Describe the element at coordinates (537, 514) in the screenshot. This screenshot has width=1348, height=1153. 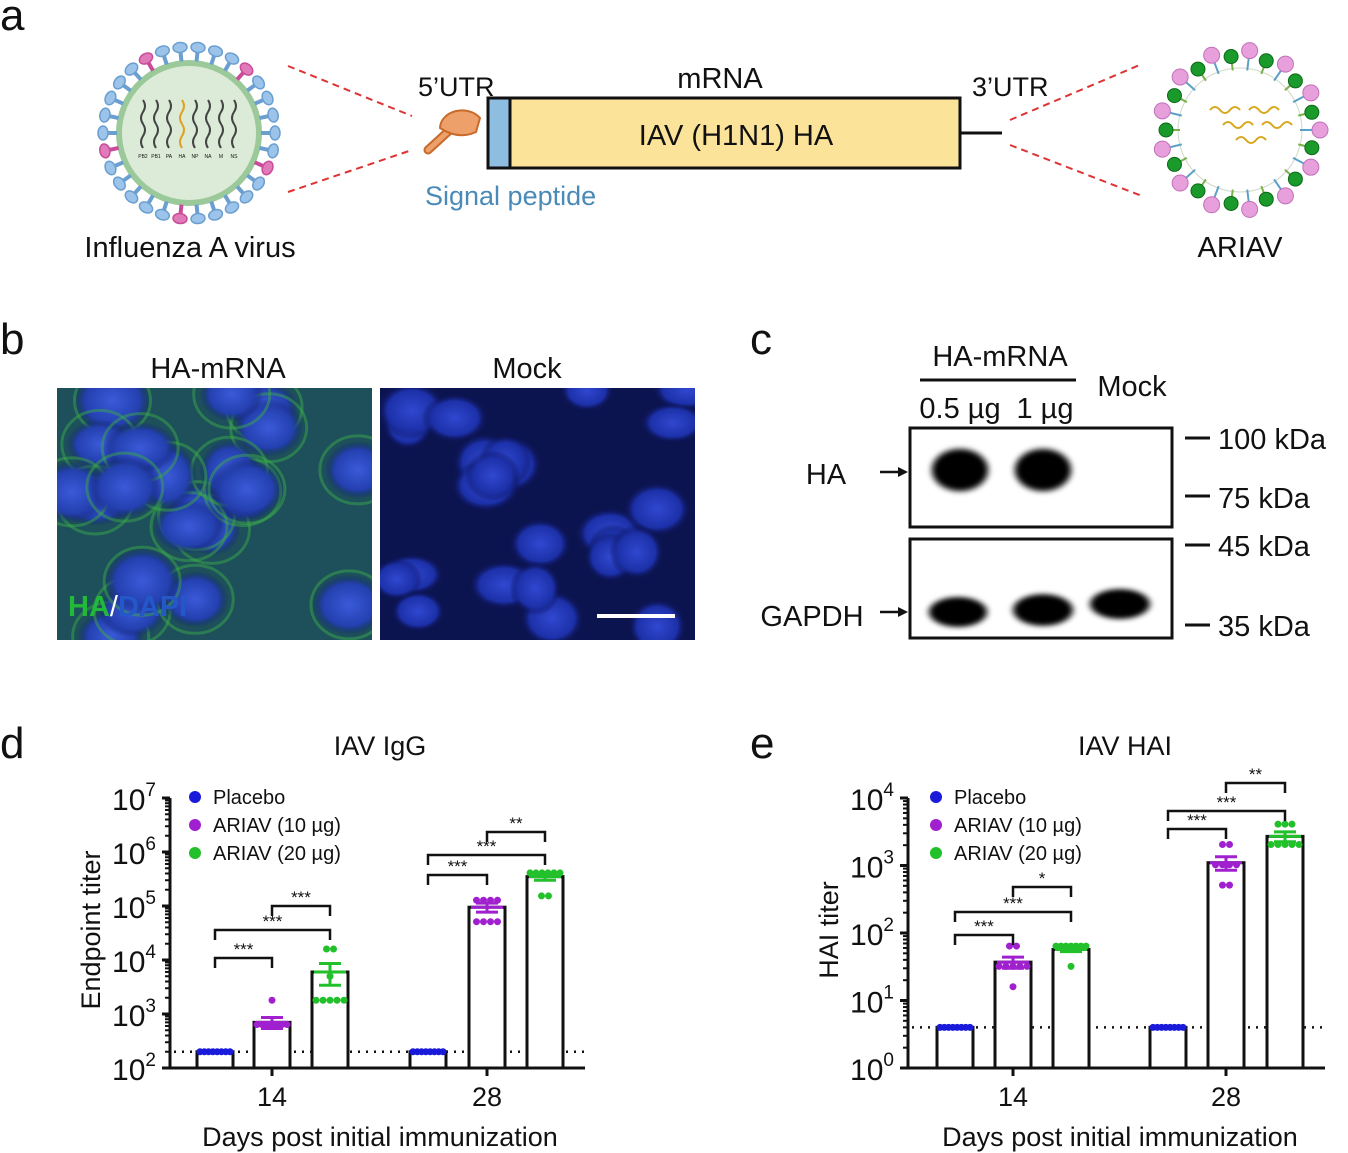
I see `micrograph-mock` at that location.